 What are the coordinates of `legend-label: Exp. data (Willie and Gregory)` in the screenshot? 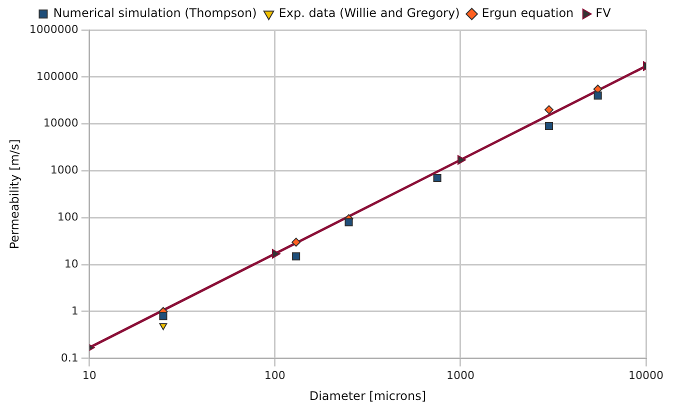 It's located at (369, 13).